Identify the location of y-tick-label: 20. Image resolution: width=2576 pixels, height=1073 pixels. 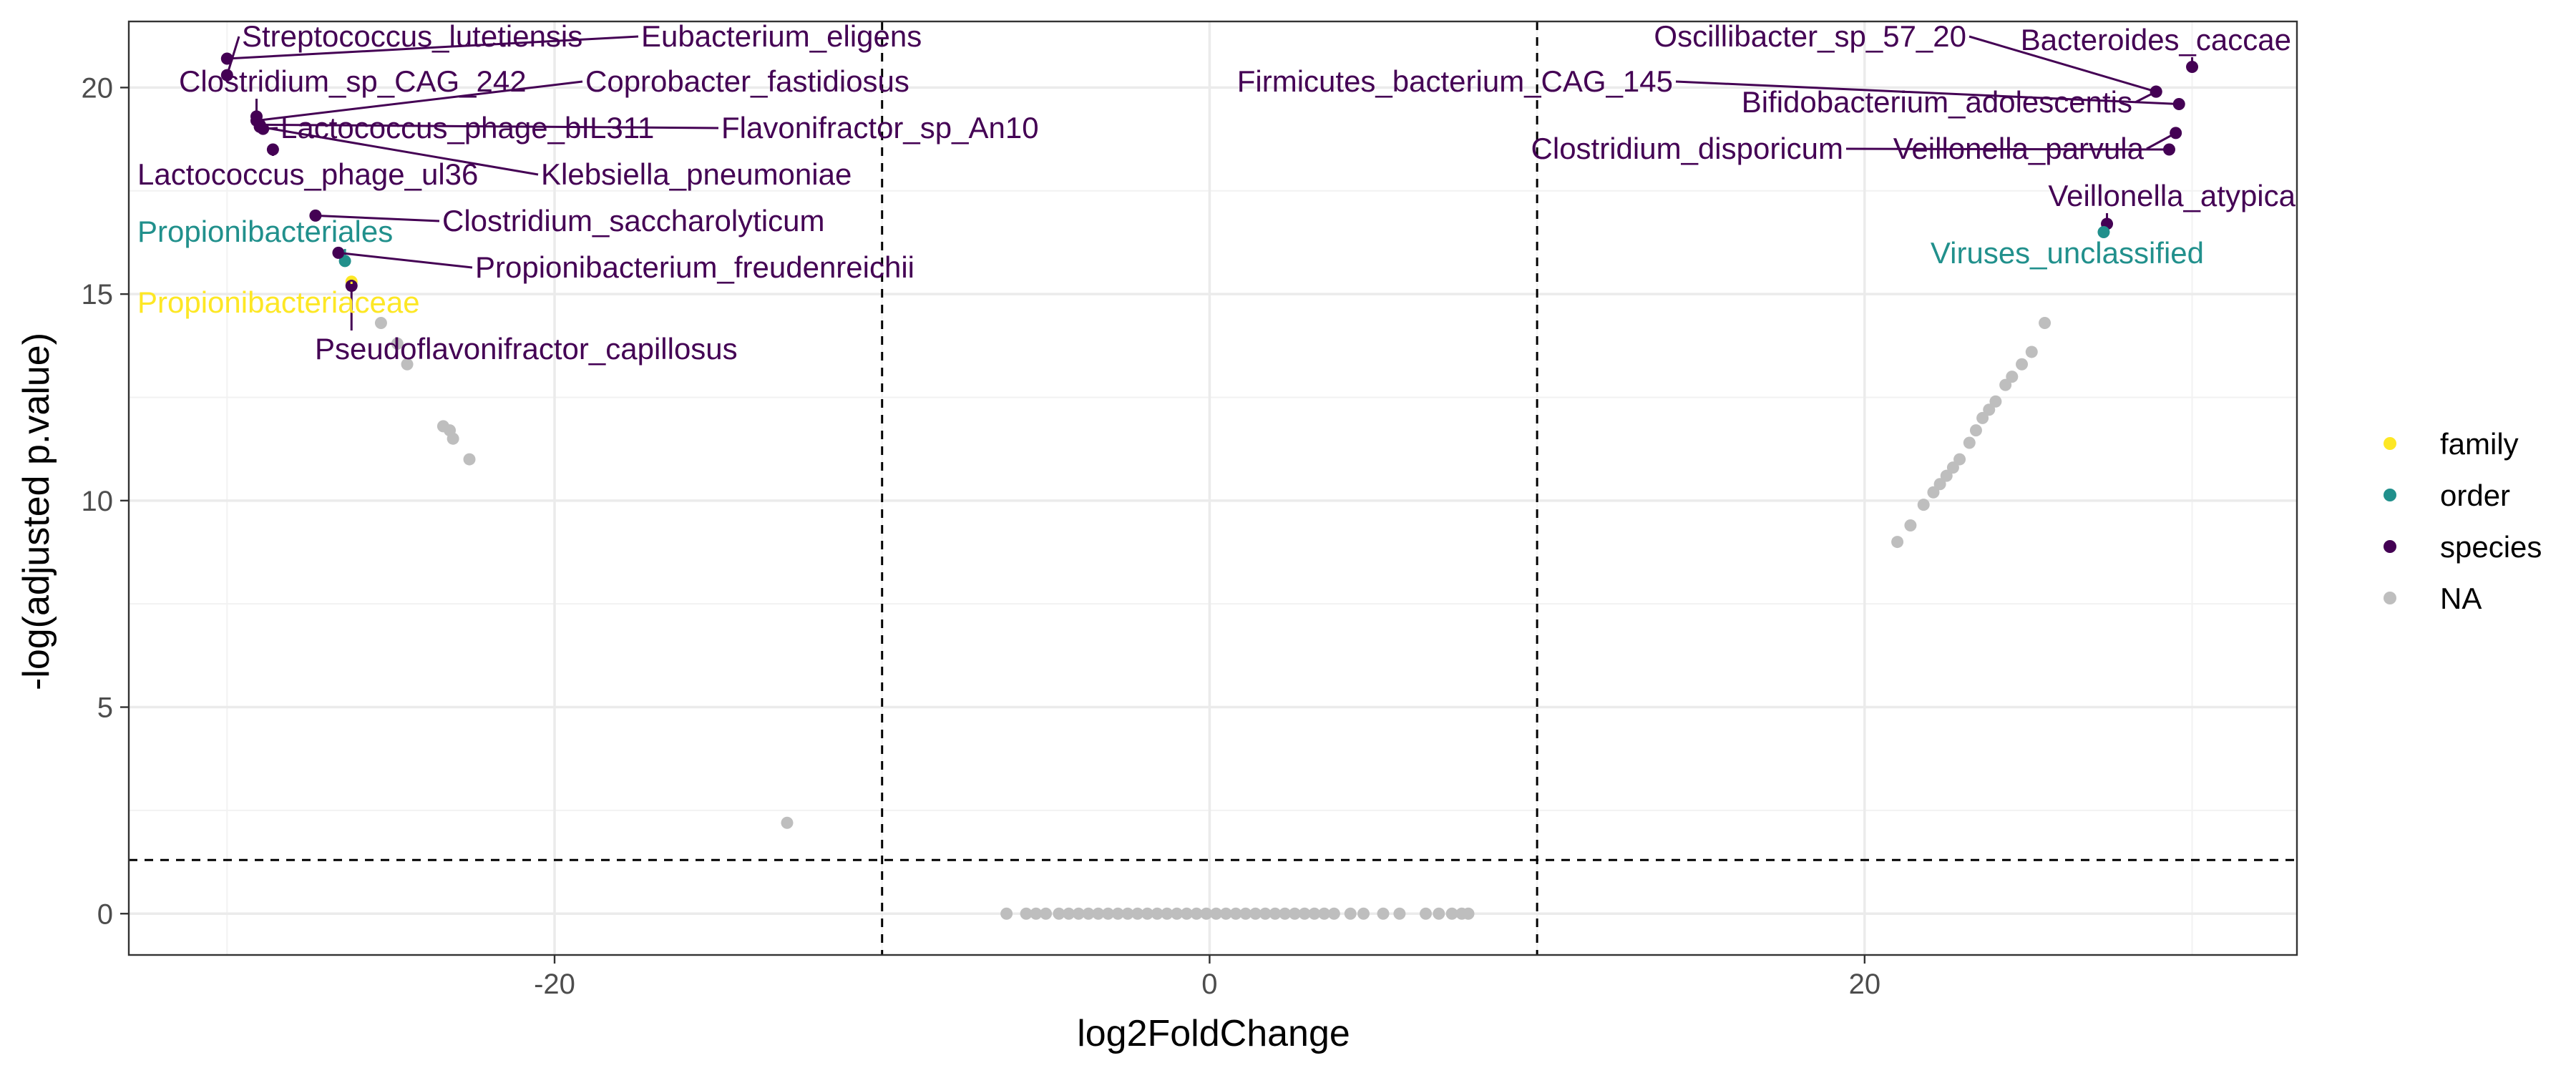
(98, 88).